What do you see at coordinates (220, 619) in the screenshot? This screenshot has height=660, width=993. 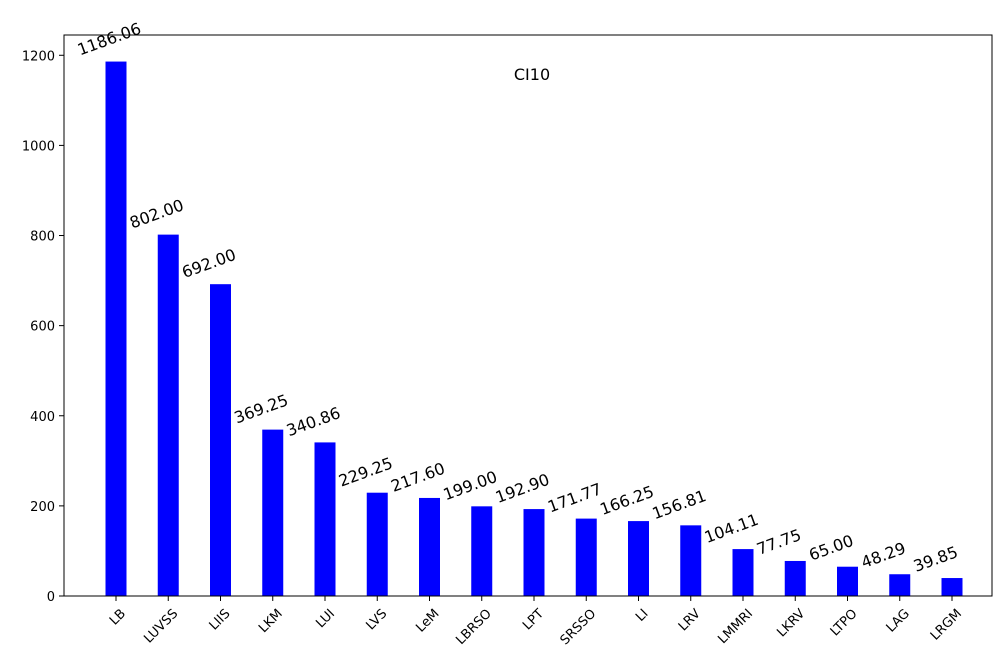 I see `x-tick-label-LIIS: LIIS` at bounding box center [220, 619].